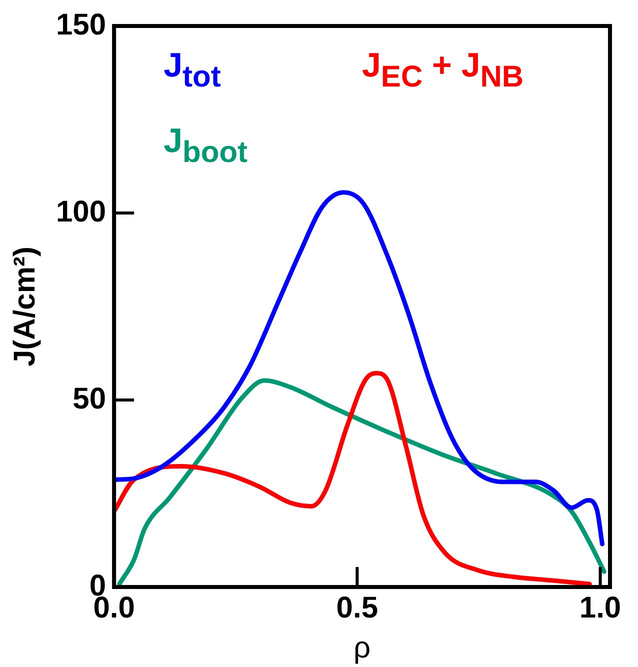 This screenshot has width=638, height=667. What do you see at coordinates (81, 211) in the screenshot?
I see `y-tick-label: 100` at bounding box center [81, 211].